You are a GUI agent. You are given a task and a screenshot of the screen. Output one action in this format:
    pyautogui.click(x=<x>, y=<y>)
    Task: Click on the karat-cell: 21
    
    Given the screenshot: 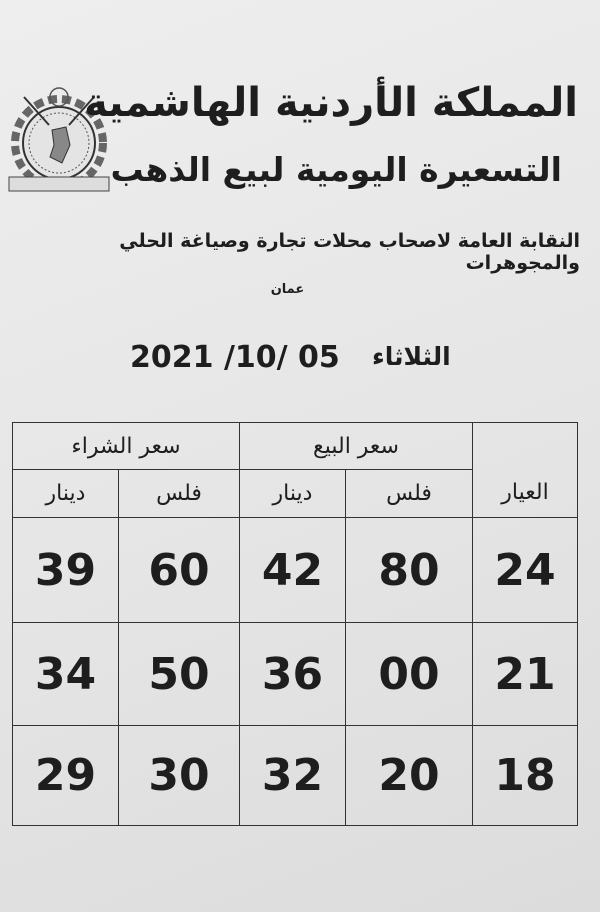 What is the action you would take?
    pyautogui.click(x=525, y=674)
    